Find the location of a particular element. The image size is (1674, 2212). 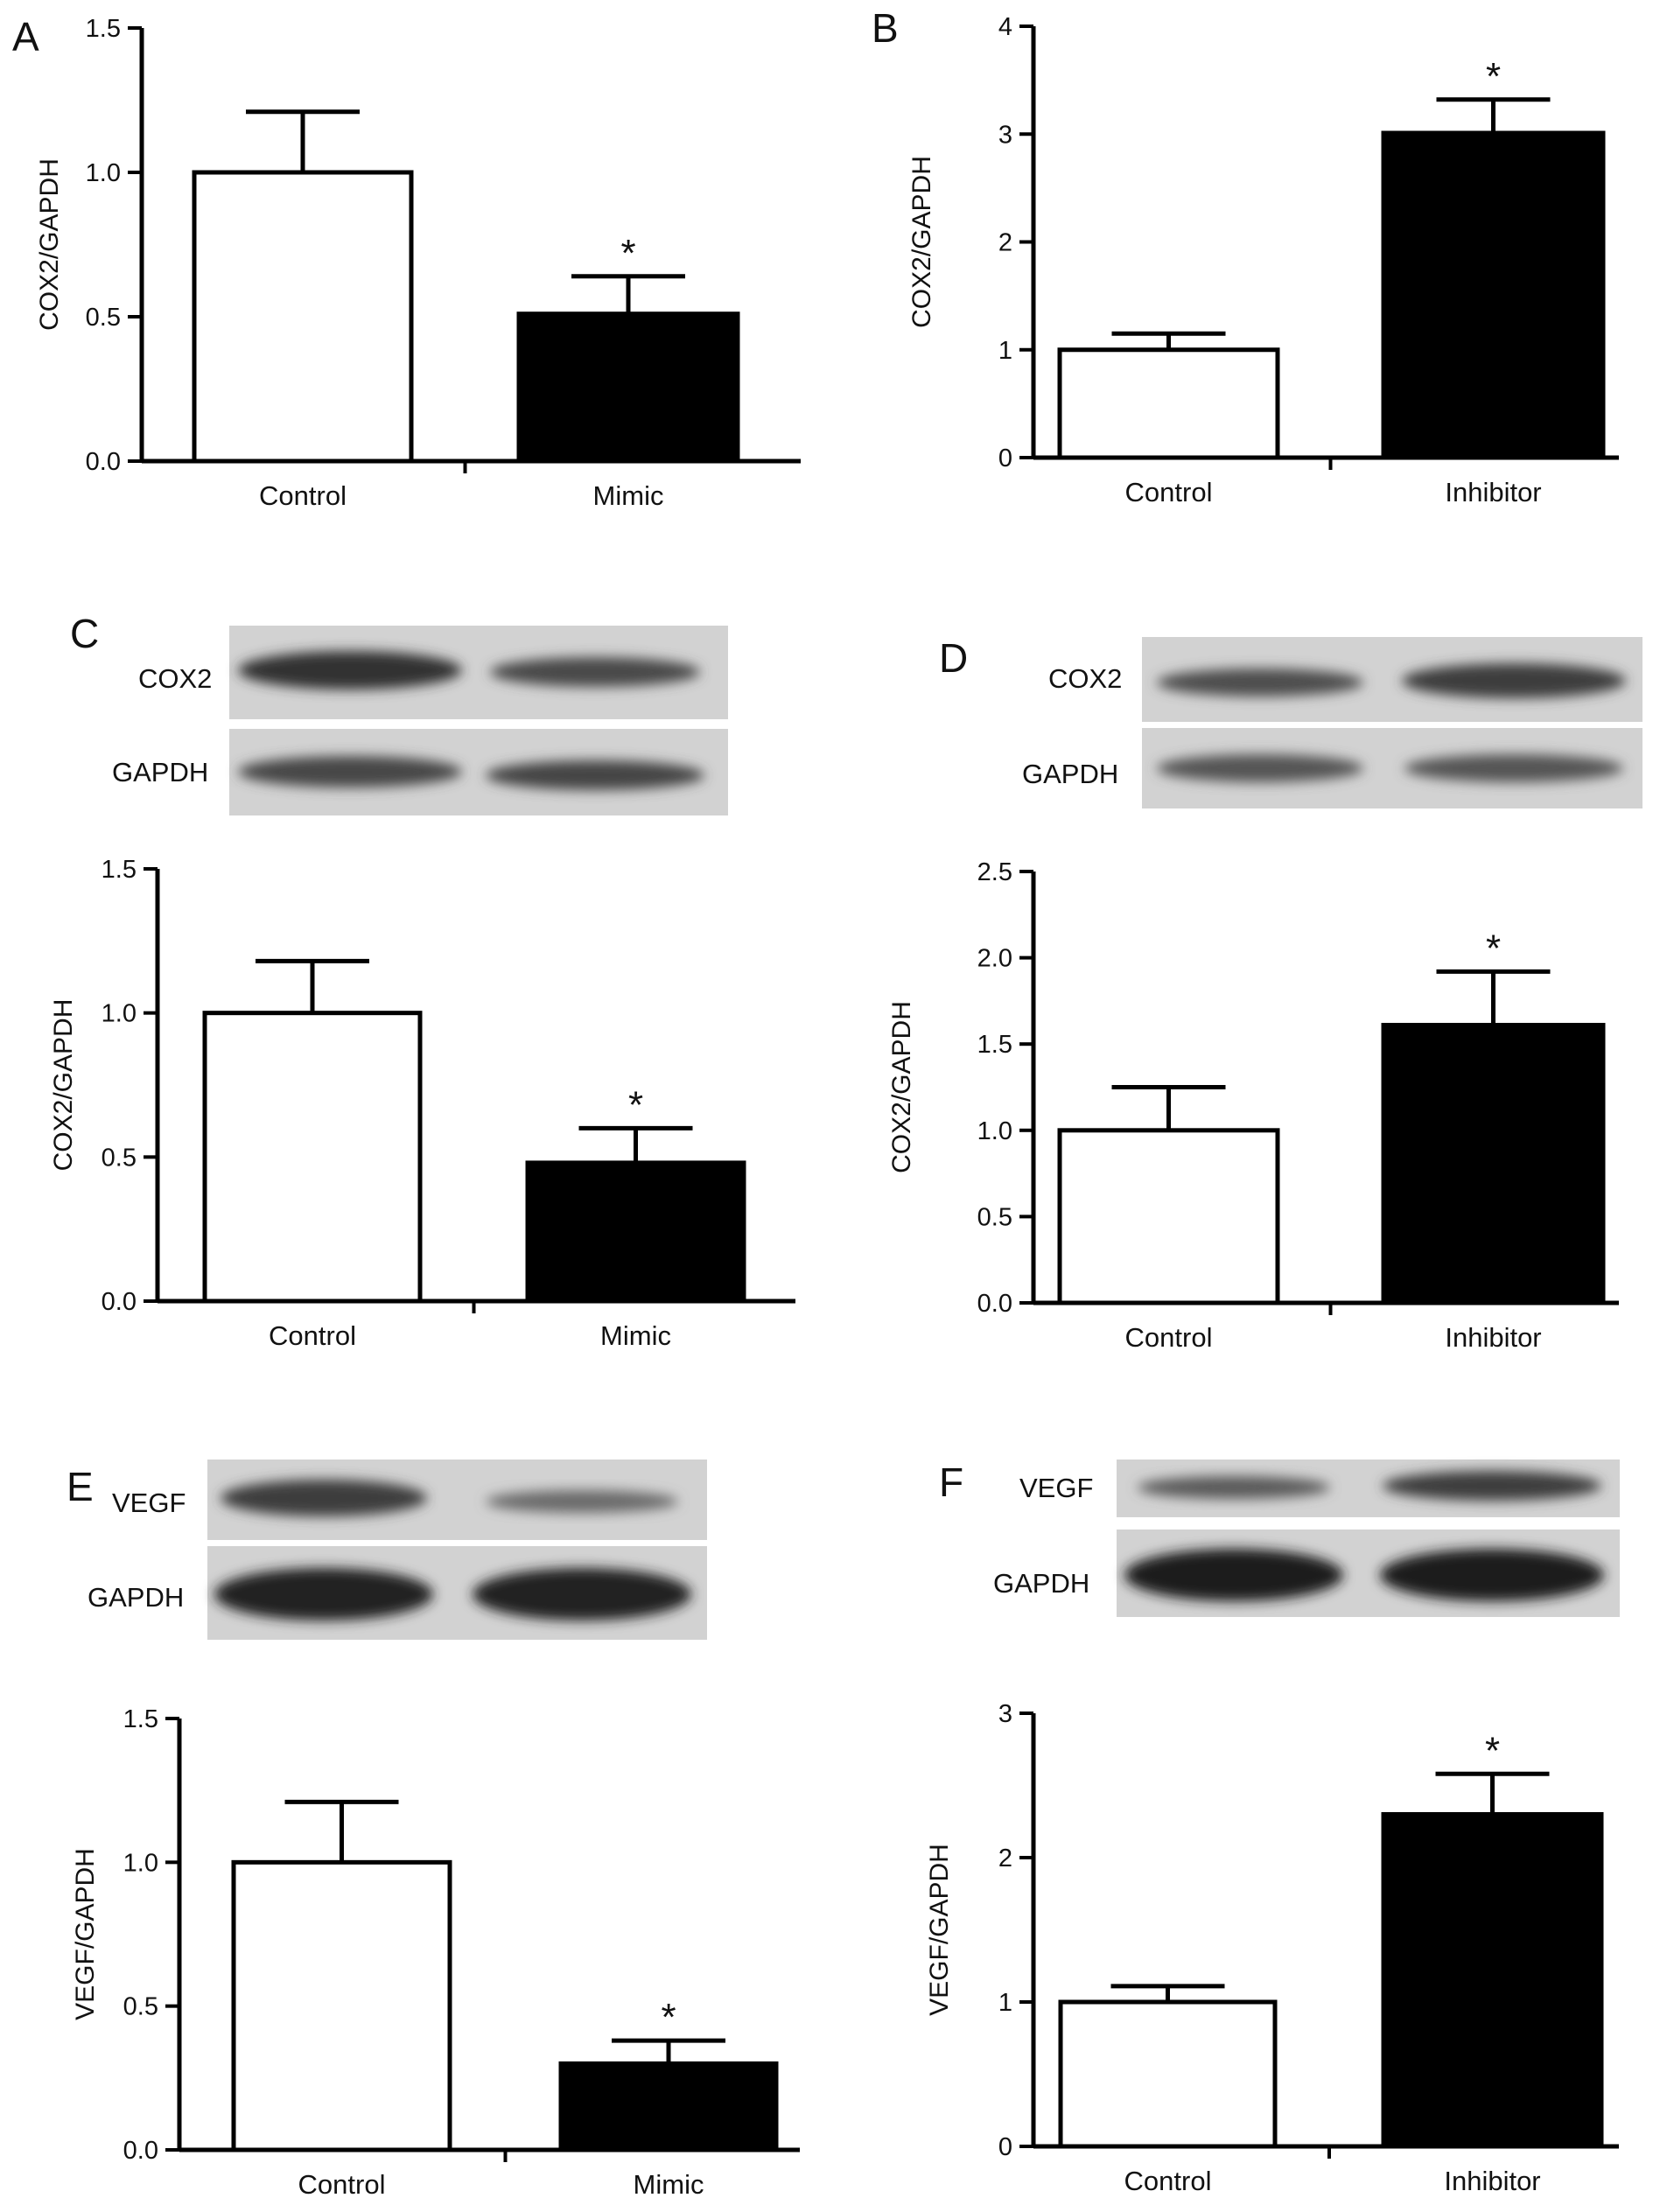

chart-c: 0.0 0.5 1.0 1.5 COX2/GAPDH Control Mimic * is located at coordinates (422, 1103).